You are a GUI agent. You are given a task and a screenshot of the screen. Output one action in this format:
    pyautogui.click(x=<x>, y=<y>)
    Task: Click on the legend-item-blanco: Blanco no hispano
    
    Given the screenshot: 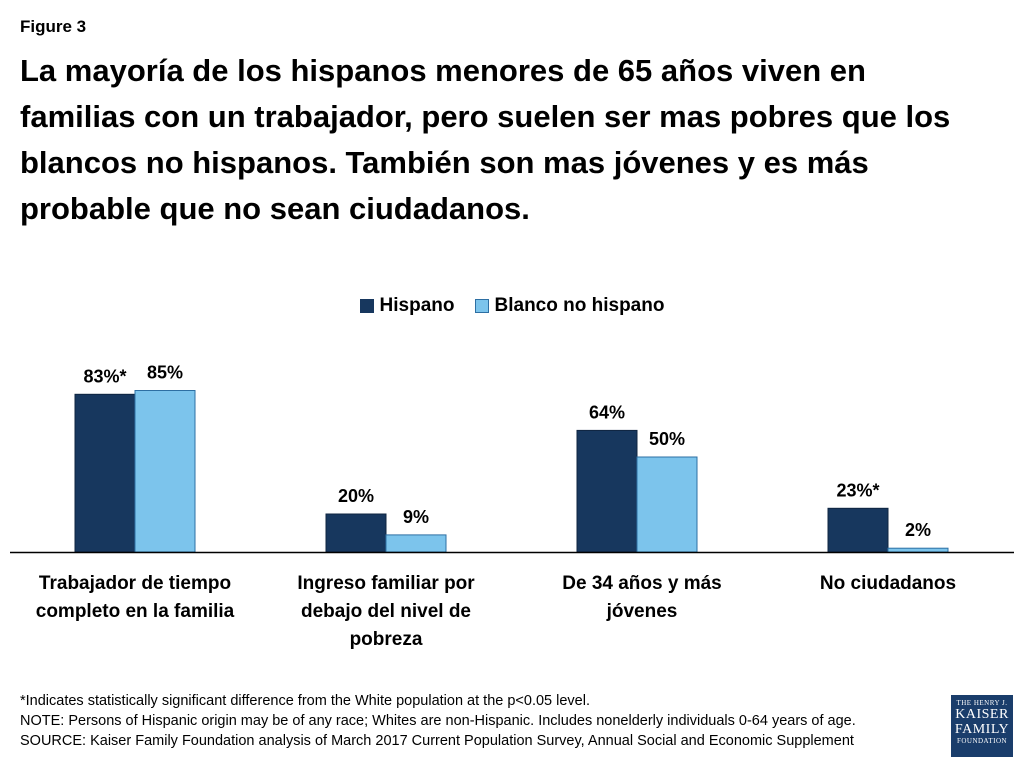 What is the action you would take?
    pyautogui.click(x=569, y=306)
    